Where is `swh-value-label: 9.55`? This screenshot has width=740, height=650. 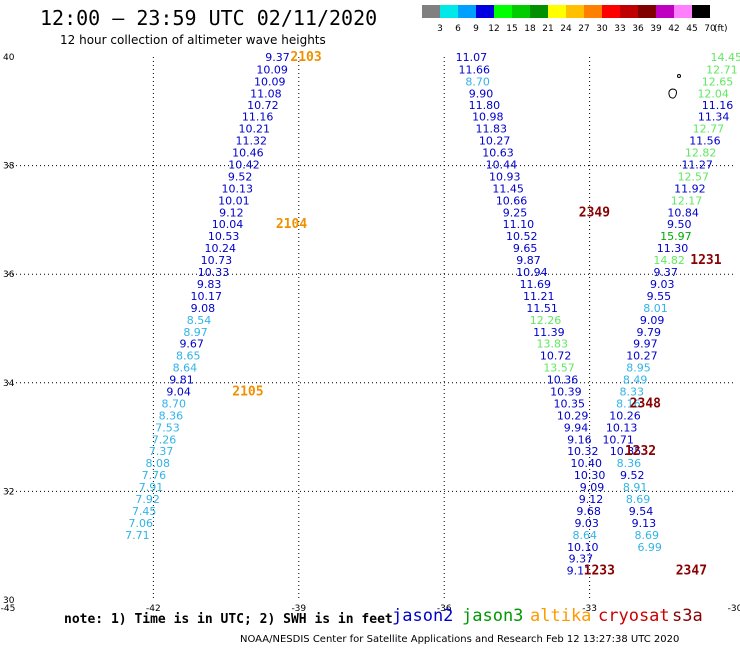 swh-value-label: 9.55 is located at coordinates (659, 296).